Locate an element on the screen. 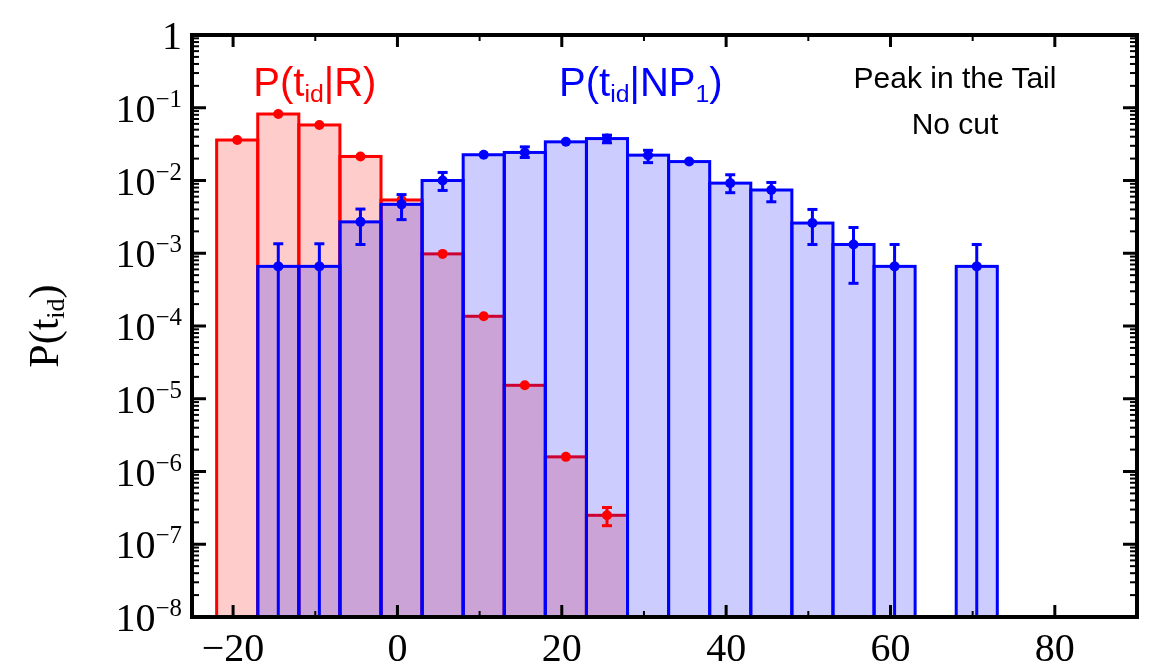  y-tick-label: 10$^{−1}$ is located at coordinates (148, 107).